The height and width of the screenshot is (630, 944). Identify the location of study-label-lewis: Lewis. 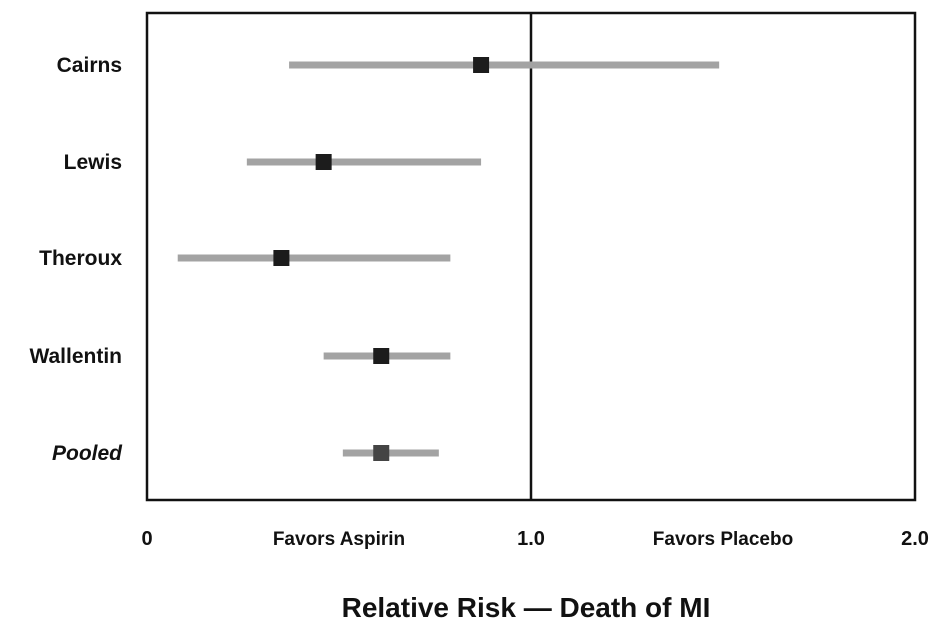
(93, 162).